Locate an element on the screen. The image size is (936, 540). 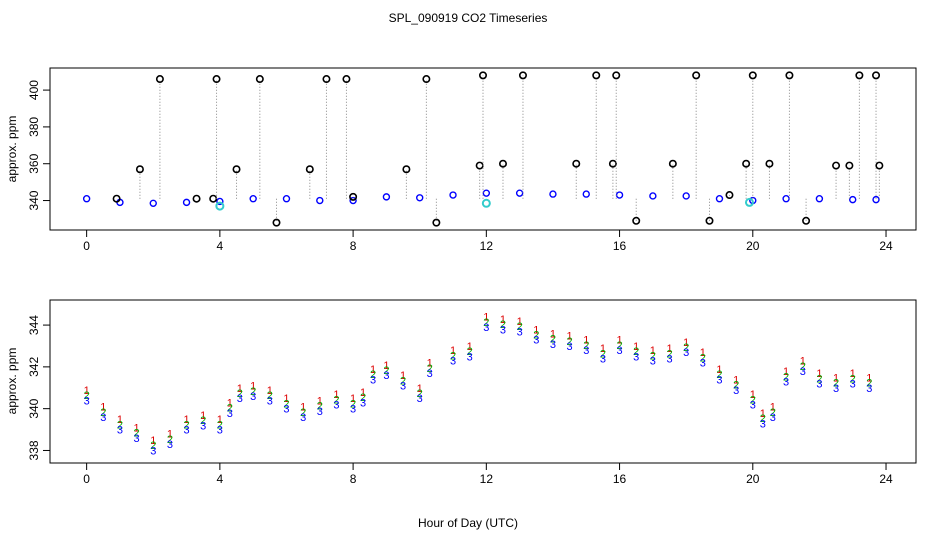
x-tick-label: 0 is located at coordinates (86, 246).